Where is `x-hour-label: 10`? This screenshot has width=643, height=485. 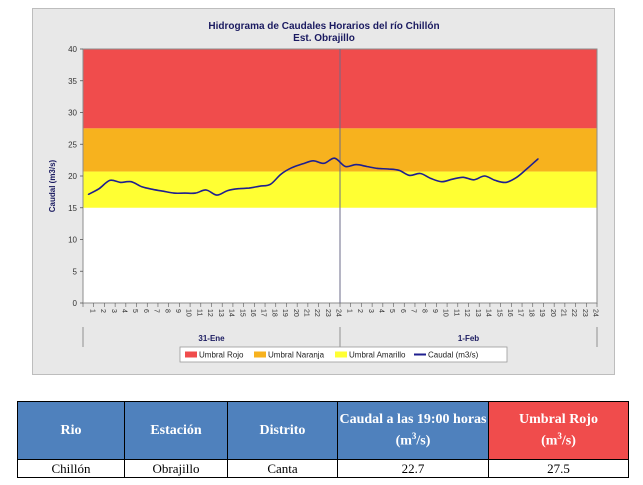 x-hour-label: 10 is located at coordinates (445, 313).